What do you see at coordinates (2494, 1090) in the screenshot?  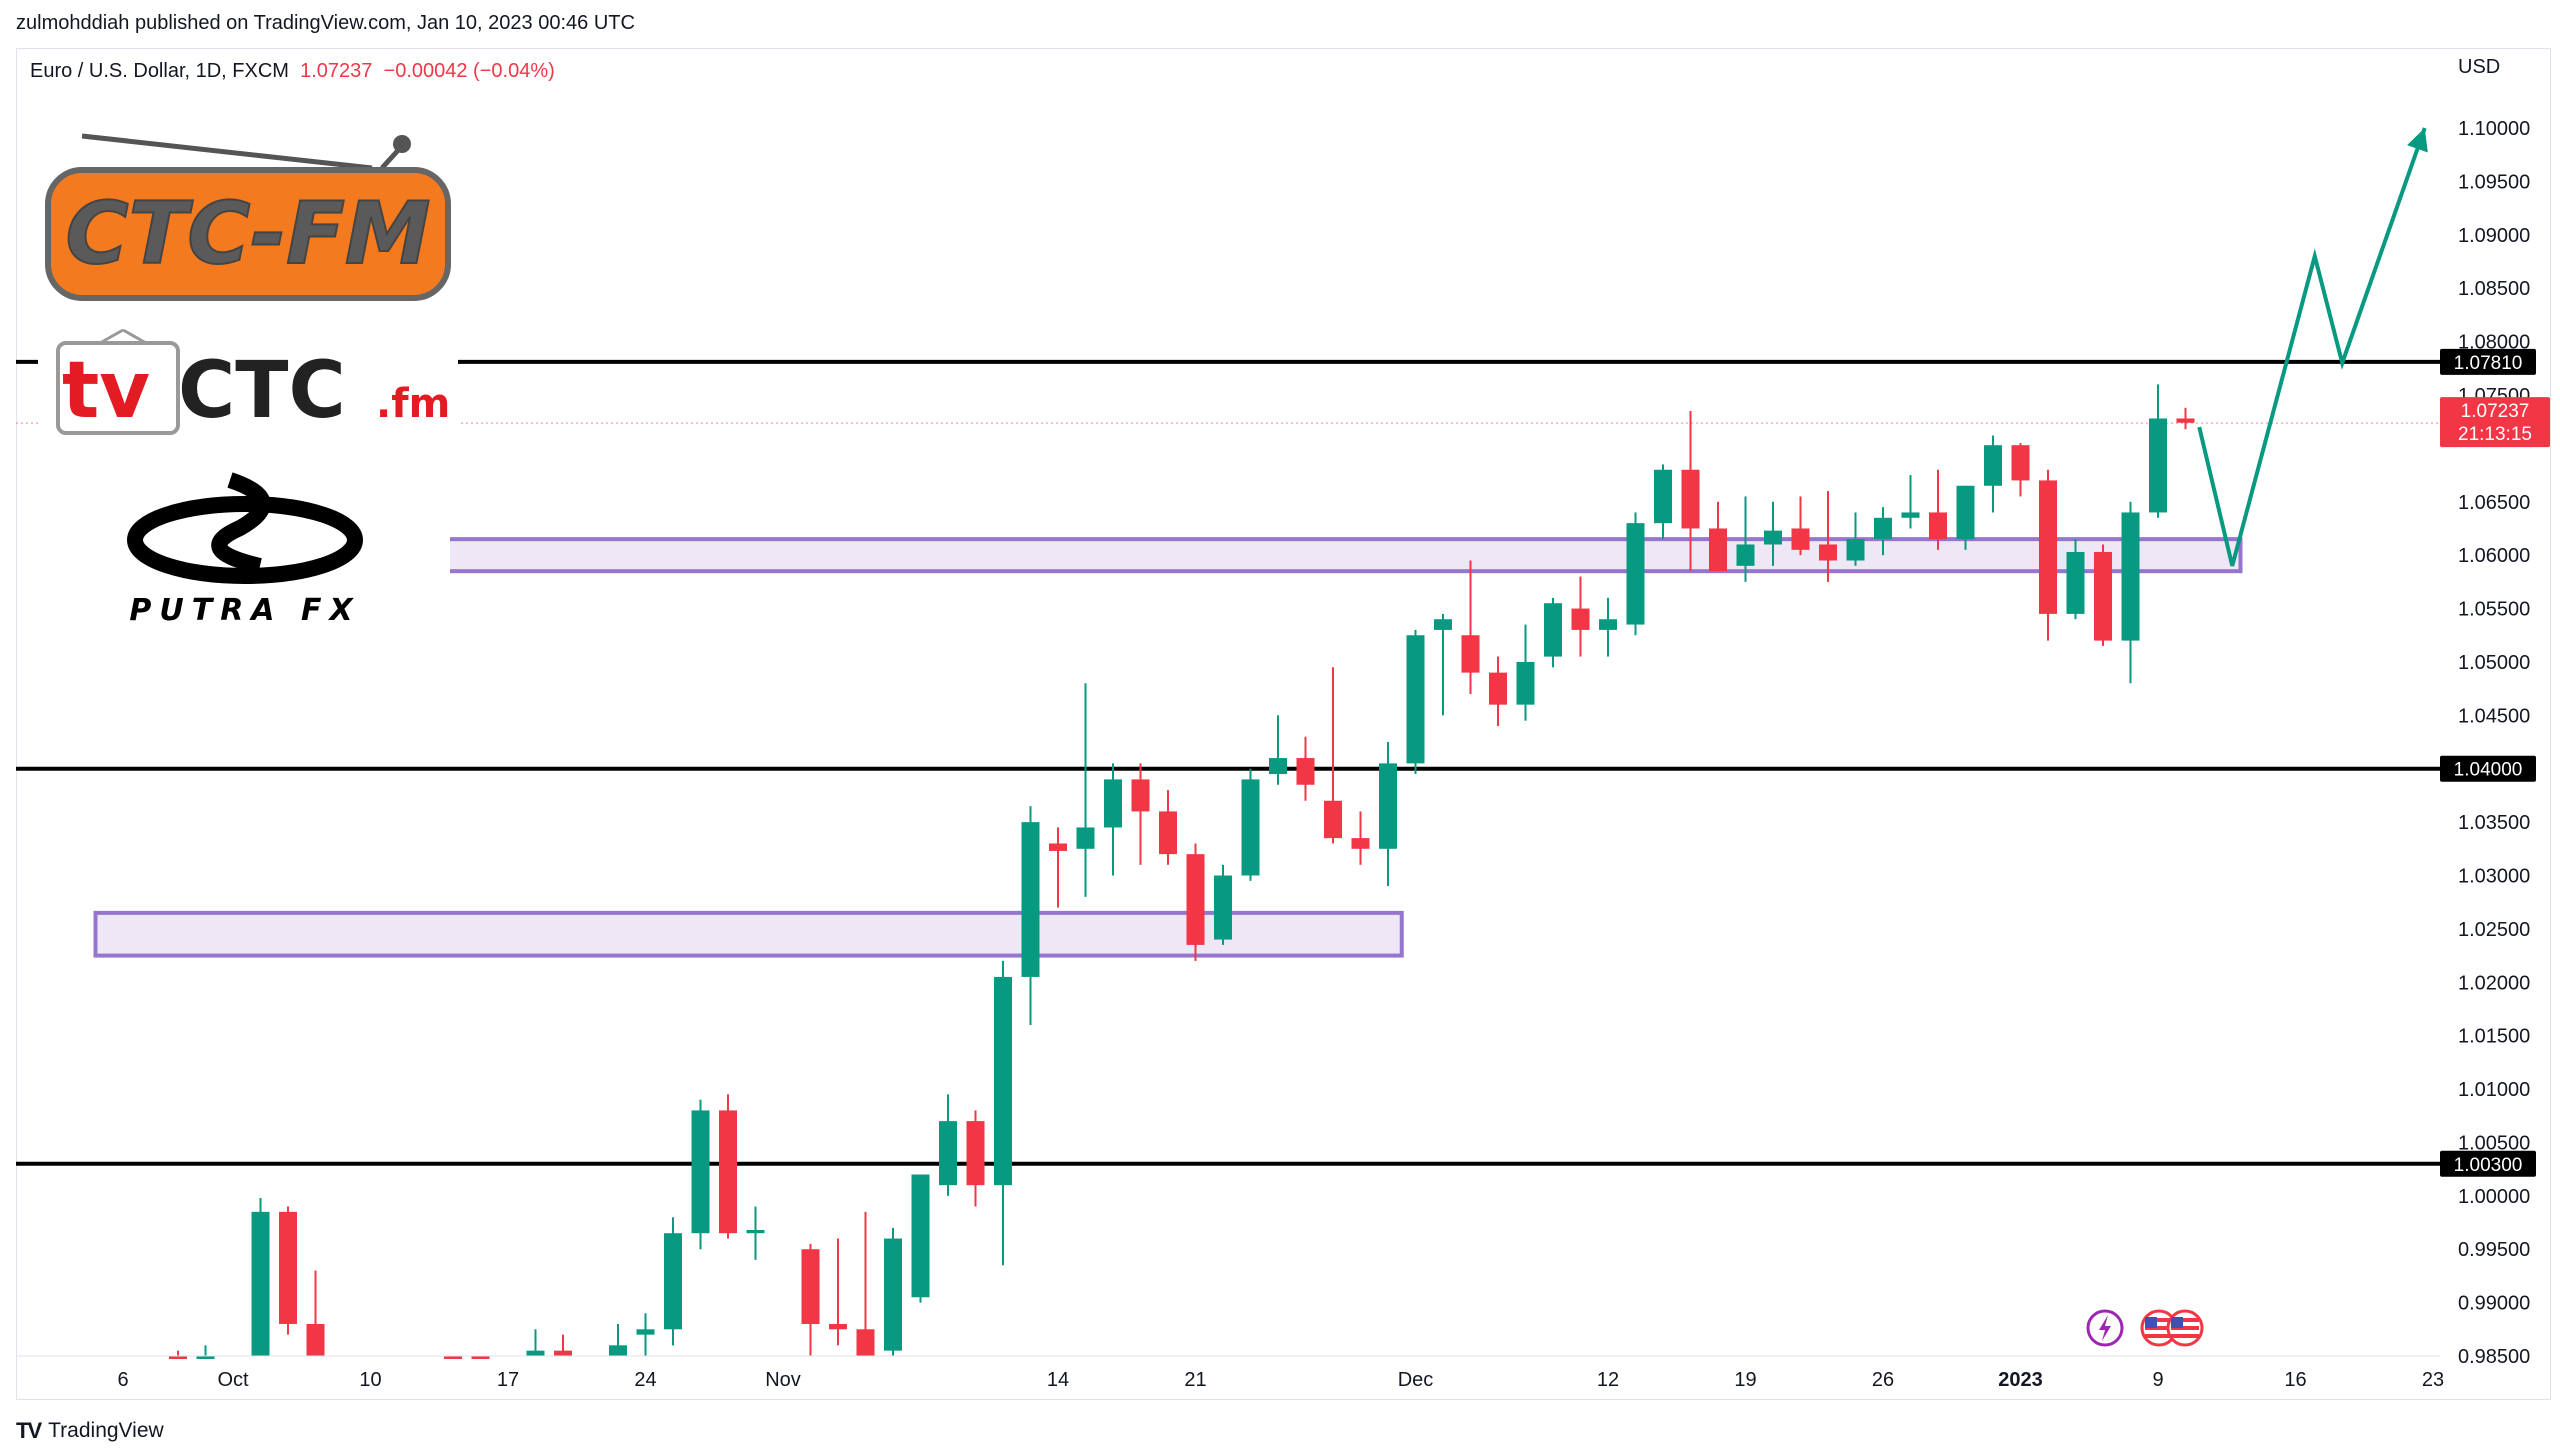 I see `y-tick-16: 1.01000` at bounding box center [2494, 1090].